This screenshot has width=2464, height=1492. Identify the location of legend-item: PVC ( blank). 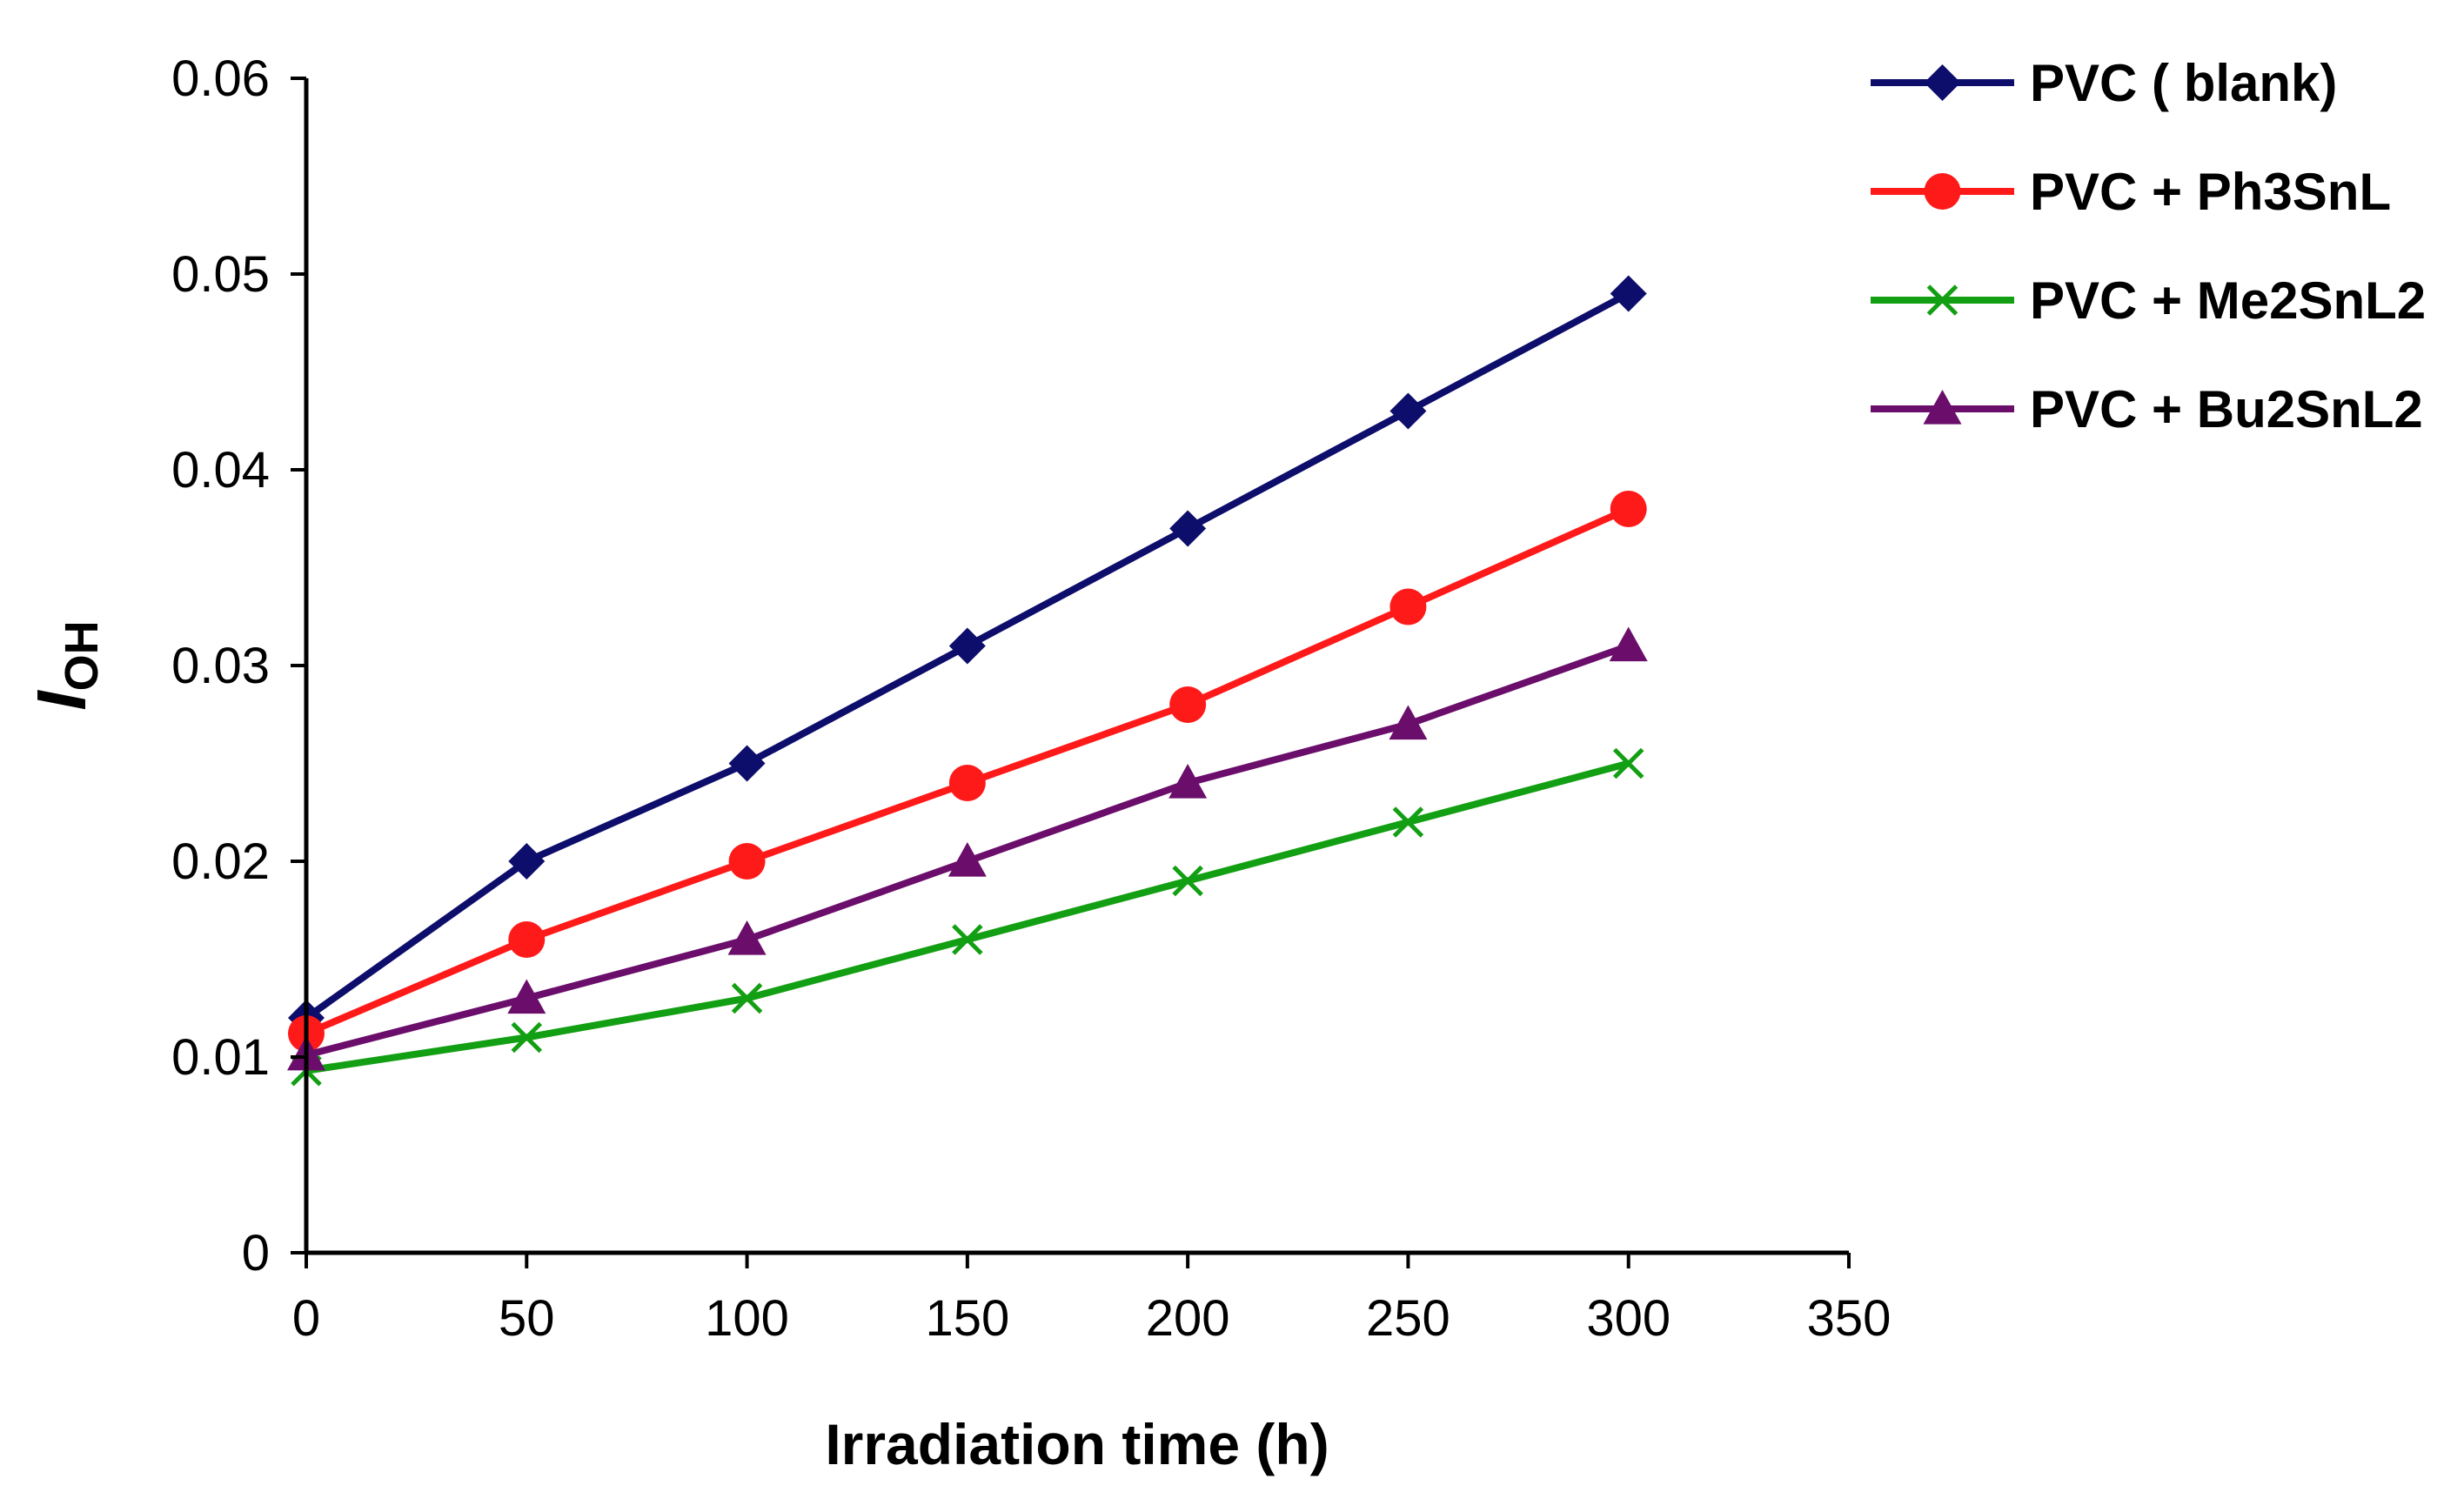
(2104, 83).